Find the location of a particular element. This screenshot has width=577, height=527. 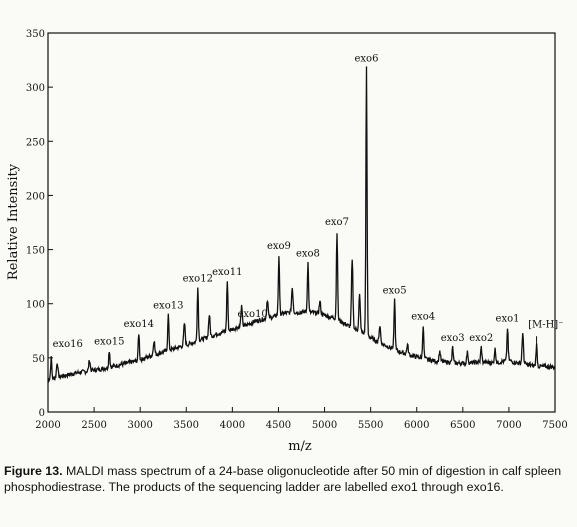

peak-label: exo1 is located at coordinates (508, 319).